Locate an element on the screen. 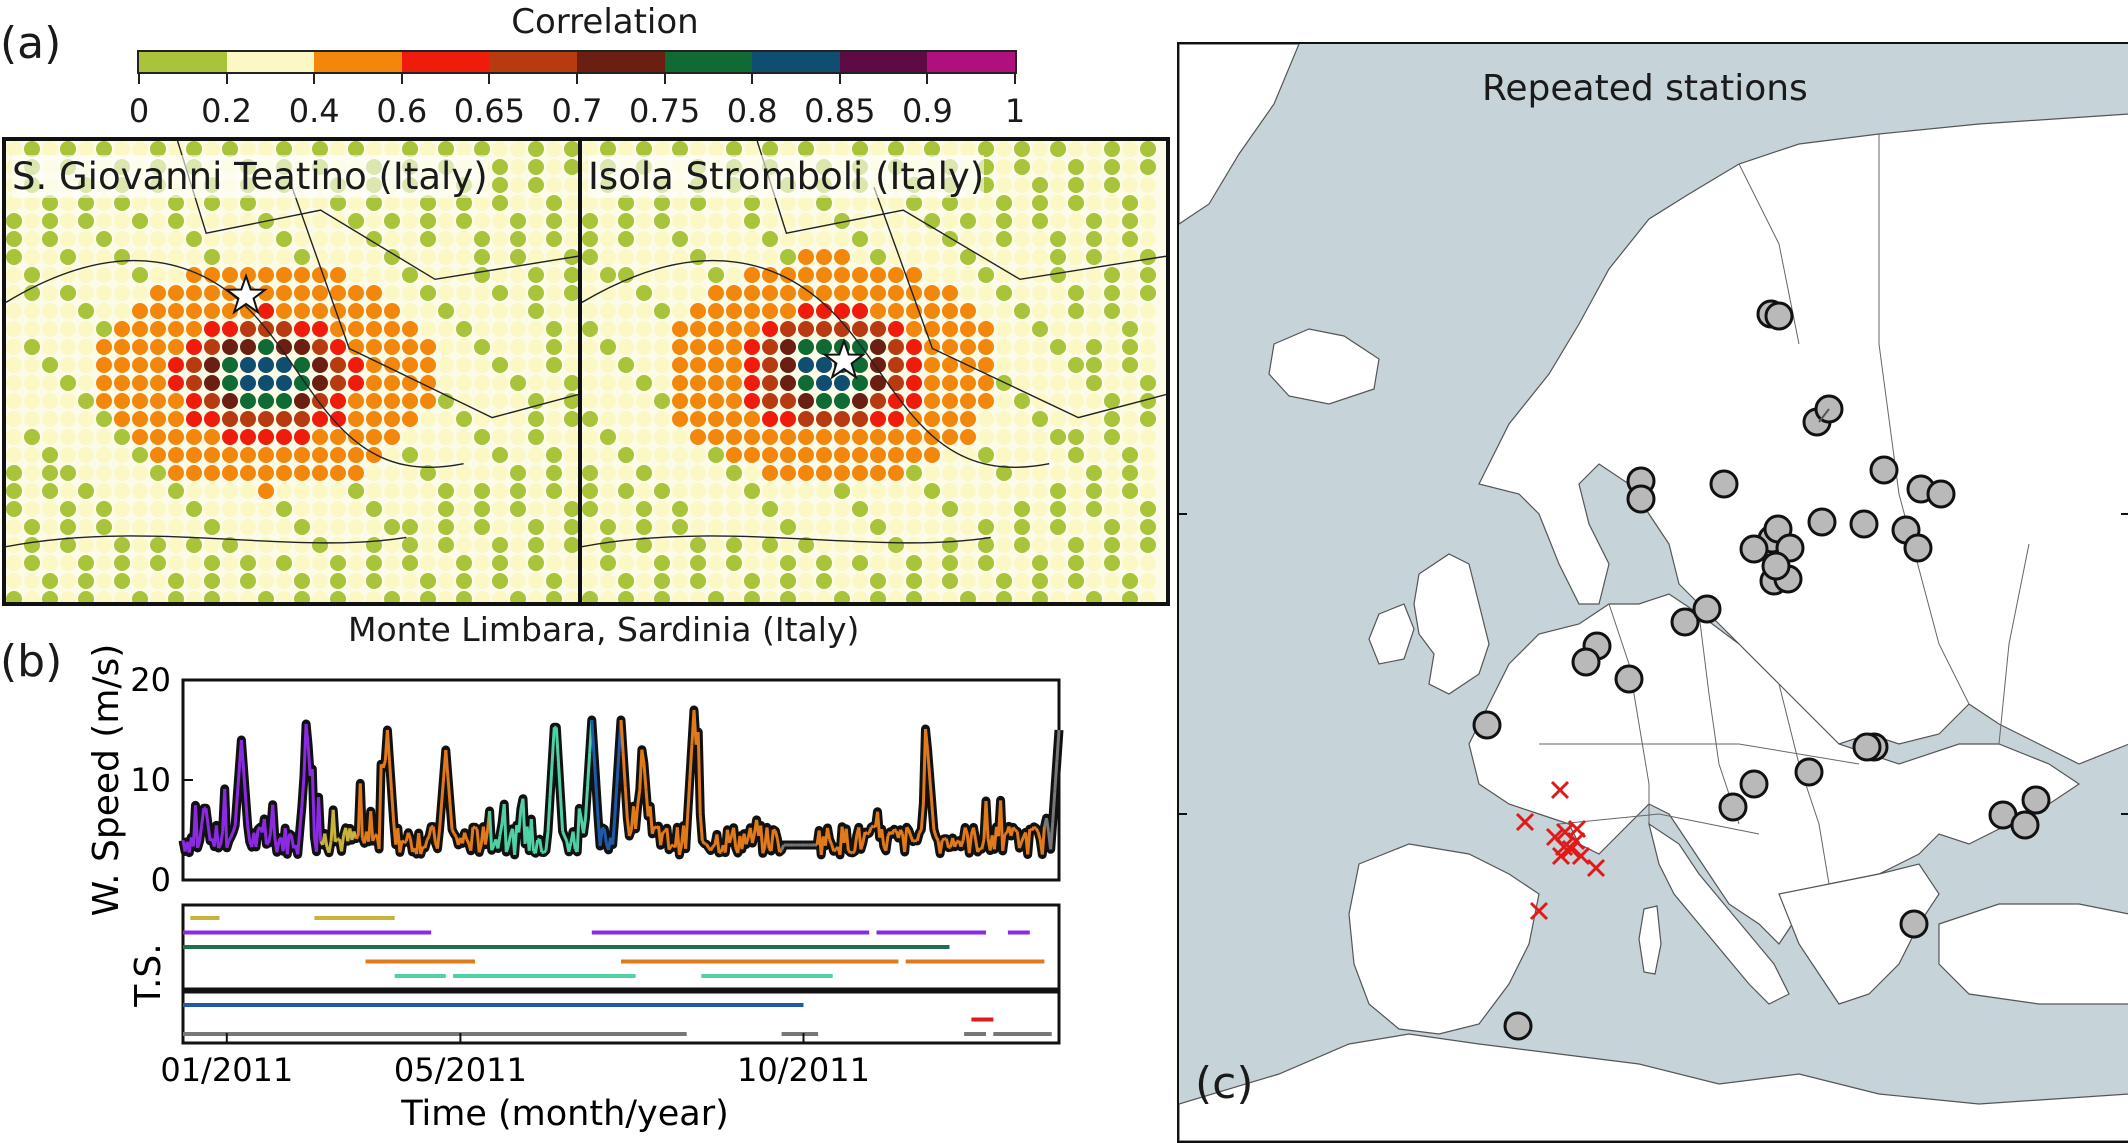 The width and height of the screenshot is (2128, 1143). correlation-map-1-svg is located at coordinates (292, 371).